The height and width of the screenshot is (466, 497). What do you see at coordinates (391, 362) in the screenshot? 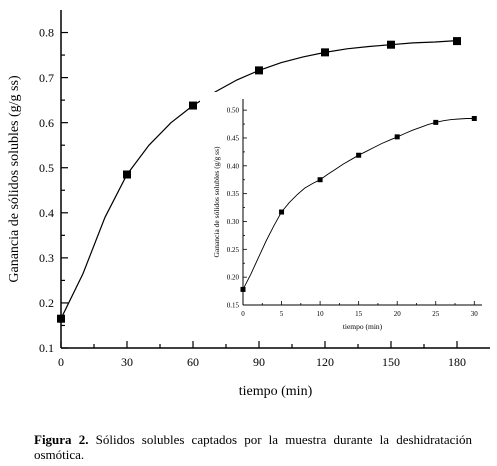
I see `main-x-tick-label: 150` at bounding box center [391, 362].